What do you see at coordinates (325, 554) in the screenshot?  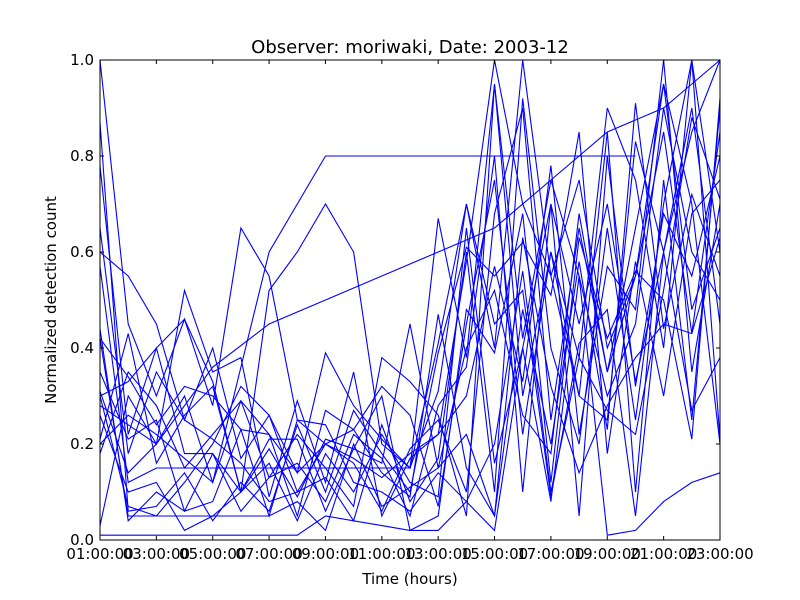 I see `x-tick-label: 09:00:00` at bounding box center [325, 554].